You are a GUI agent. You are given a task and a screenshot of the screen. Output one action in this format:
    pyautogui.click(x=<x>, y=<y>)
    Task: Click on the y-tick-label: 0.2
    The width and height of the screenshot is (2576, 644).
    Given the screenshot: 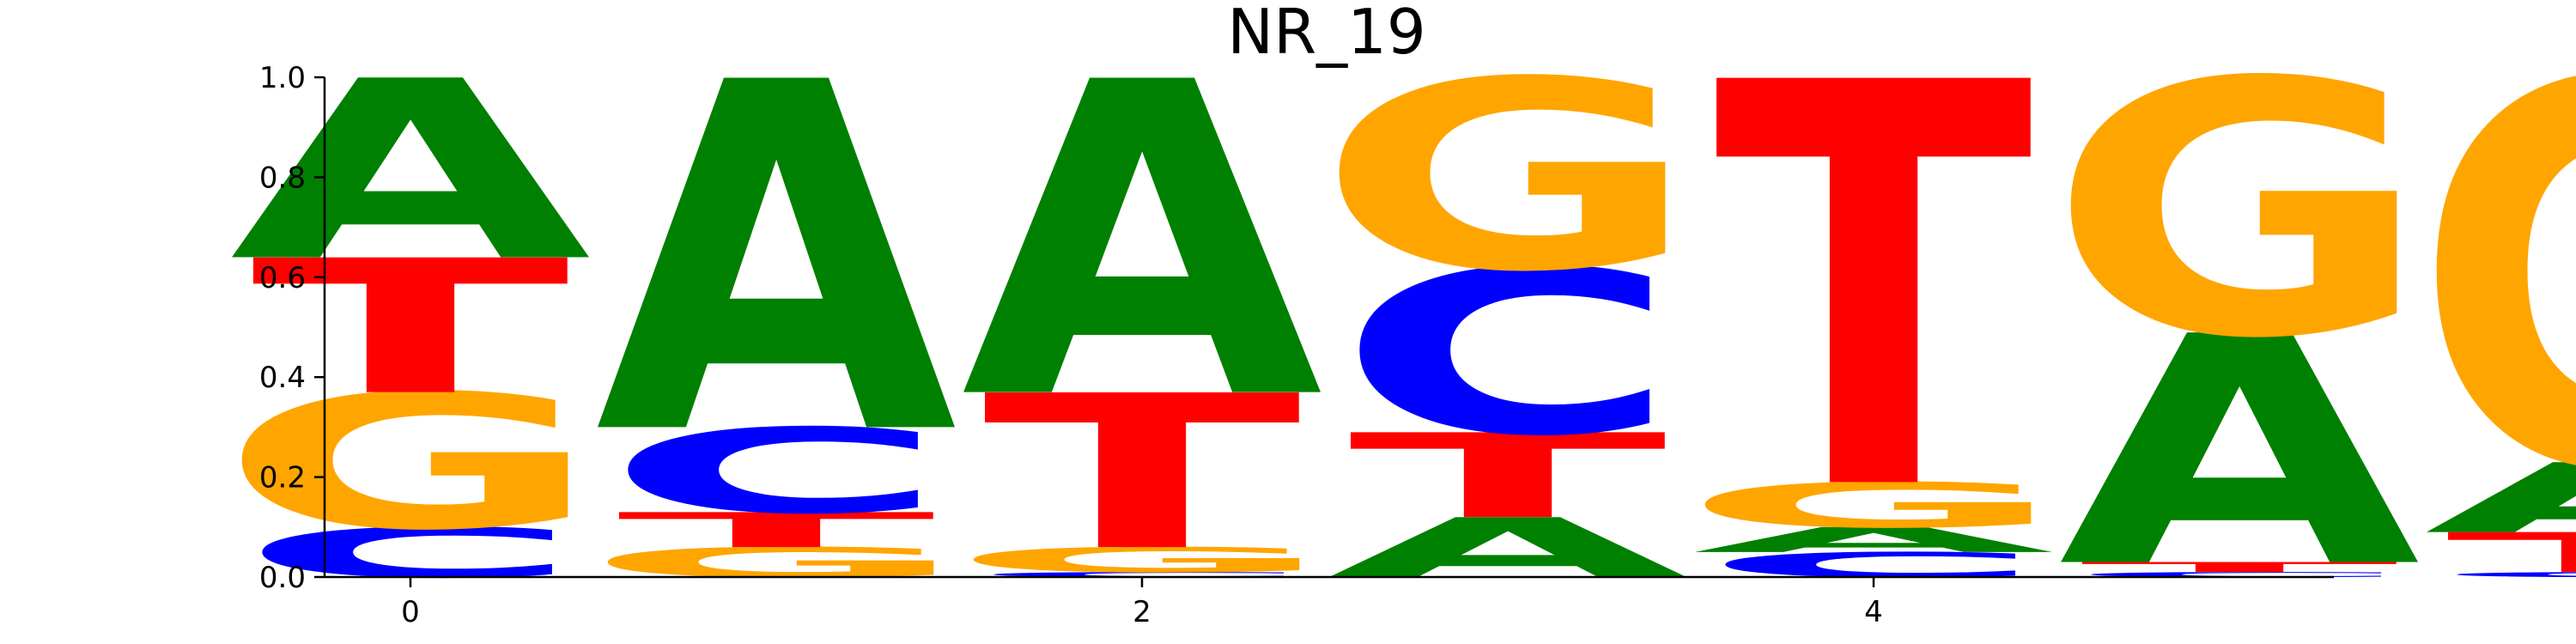 What is the action you would take?
    pyautogui.click(x=282, y=478)
    